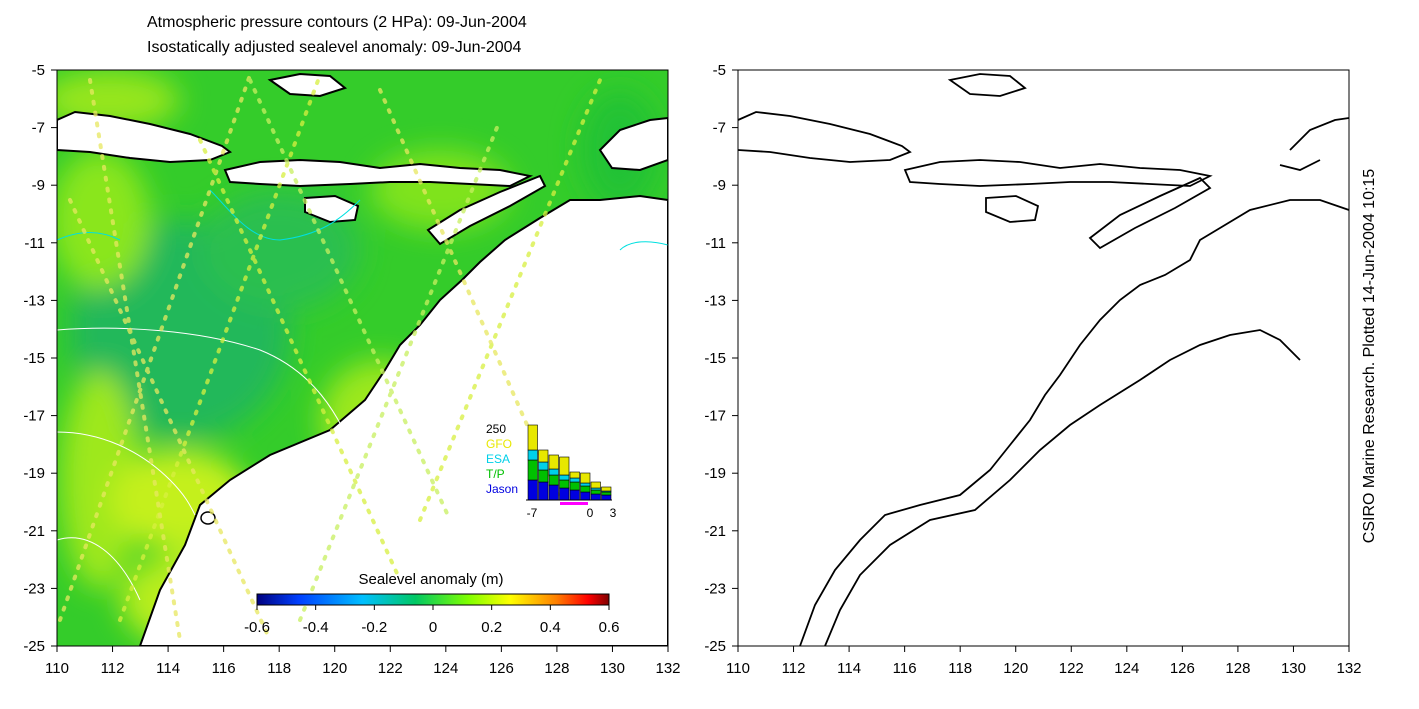 This screenshot has height=709, width=1419. What do you see at coordinates (316, 627) in the screenshot?
I see `colorbar-tick-label: -0.4` at bounding box center [316, 627].